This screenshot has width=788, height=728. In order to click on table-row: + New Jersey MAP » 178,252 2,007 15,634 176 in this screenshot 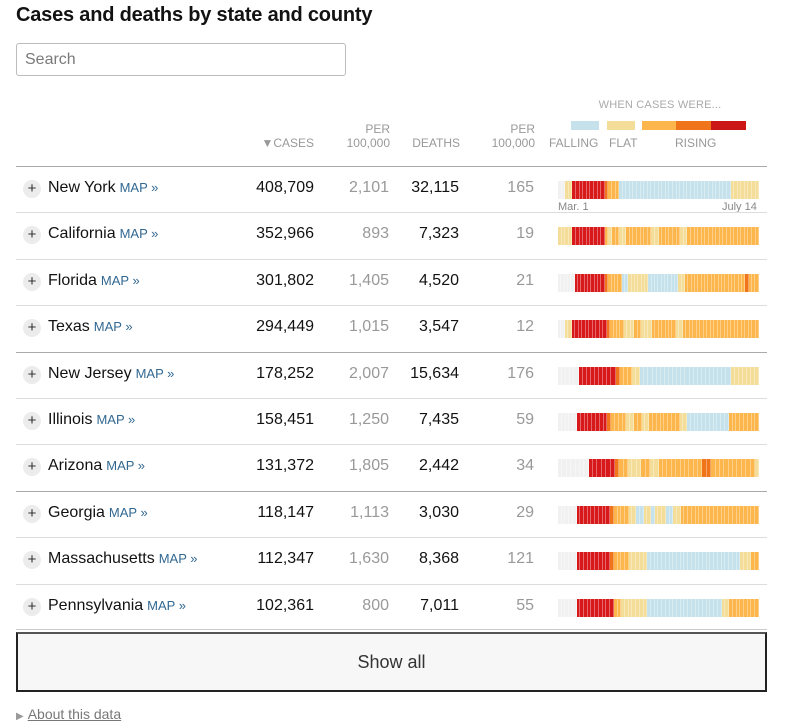, I will do `click(391, 374)`.